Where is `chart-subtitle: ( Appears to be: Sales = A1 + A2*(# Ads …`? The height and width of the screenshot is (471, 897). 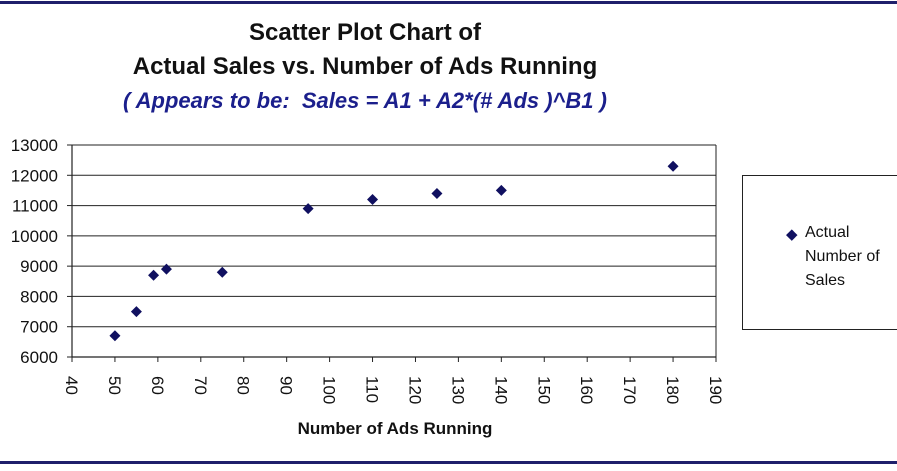 chart-subtitle: ( Appears to be: Sales = A1 + A2*(# Ads … is located at coordinates (365, 100).